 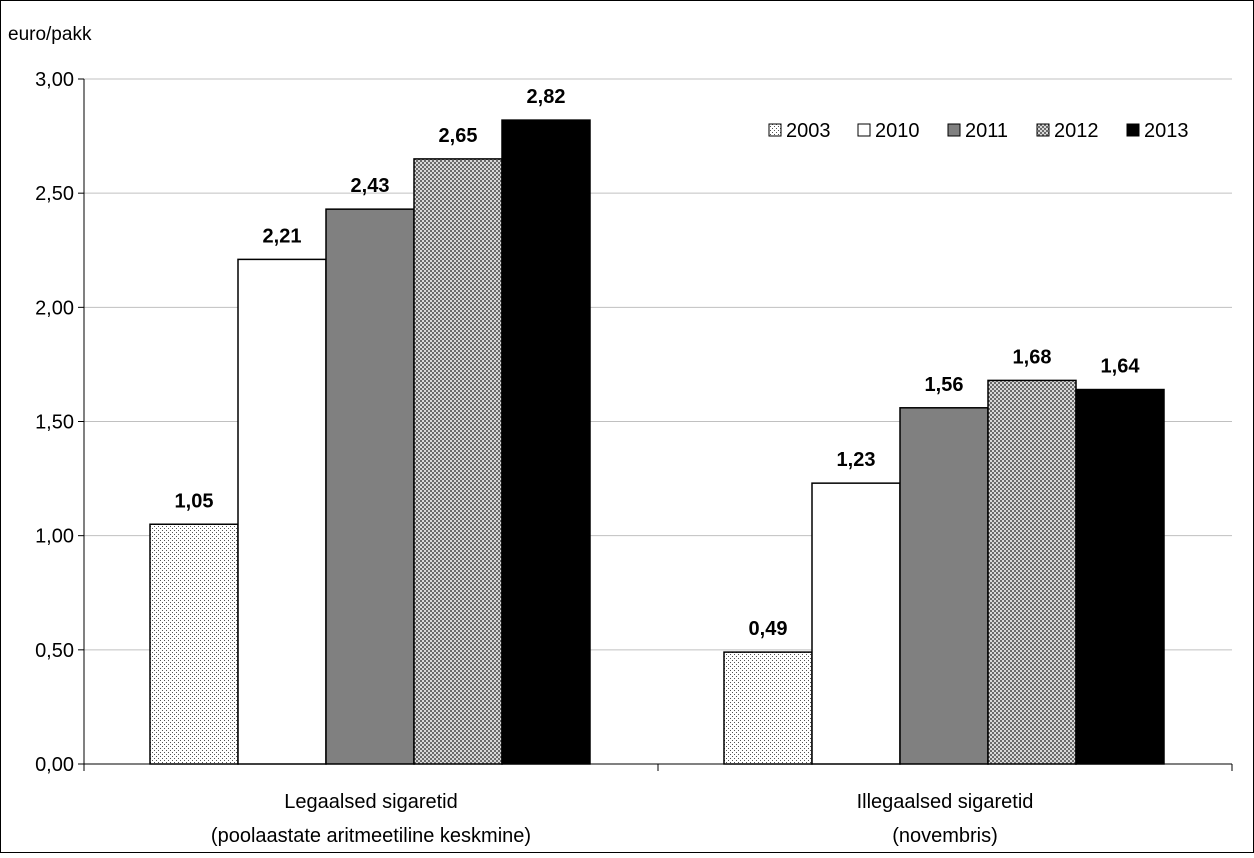 What do you see at coordinates (768, 629) in the screenshot?
I see `data-label: 0,49` at bounding box center [768, 629].